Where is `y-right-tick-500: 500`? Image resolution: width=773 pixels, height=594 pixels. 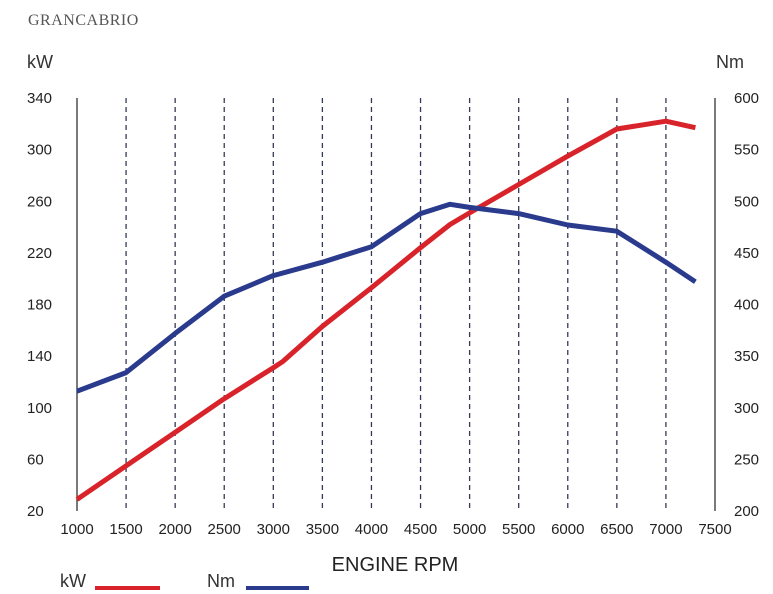
y-right-tick-500: 500 is located at coordinates (746, 201).